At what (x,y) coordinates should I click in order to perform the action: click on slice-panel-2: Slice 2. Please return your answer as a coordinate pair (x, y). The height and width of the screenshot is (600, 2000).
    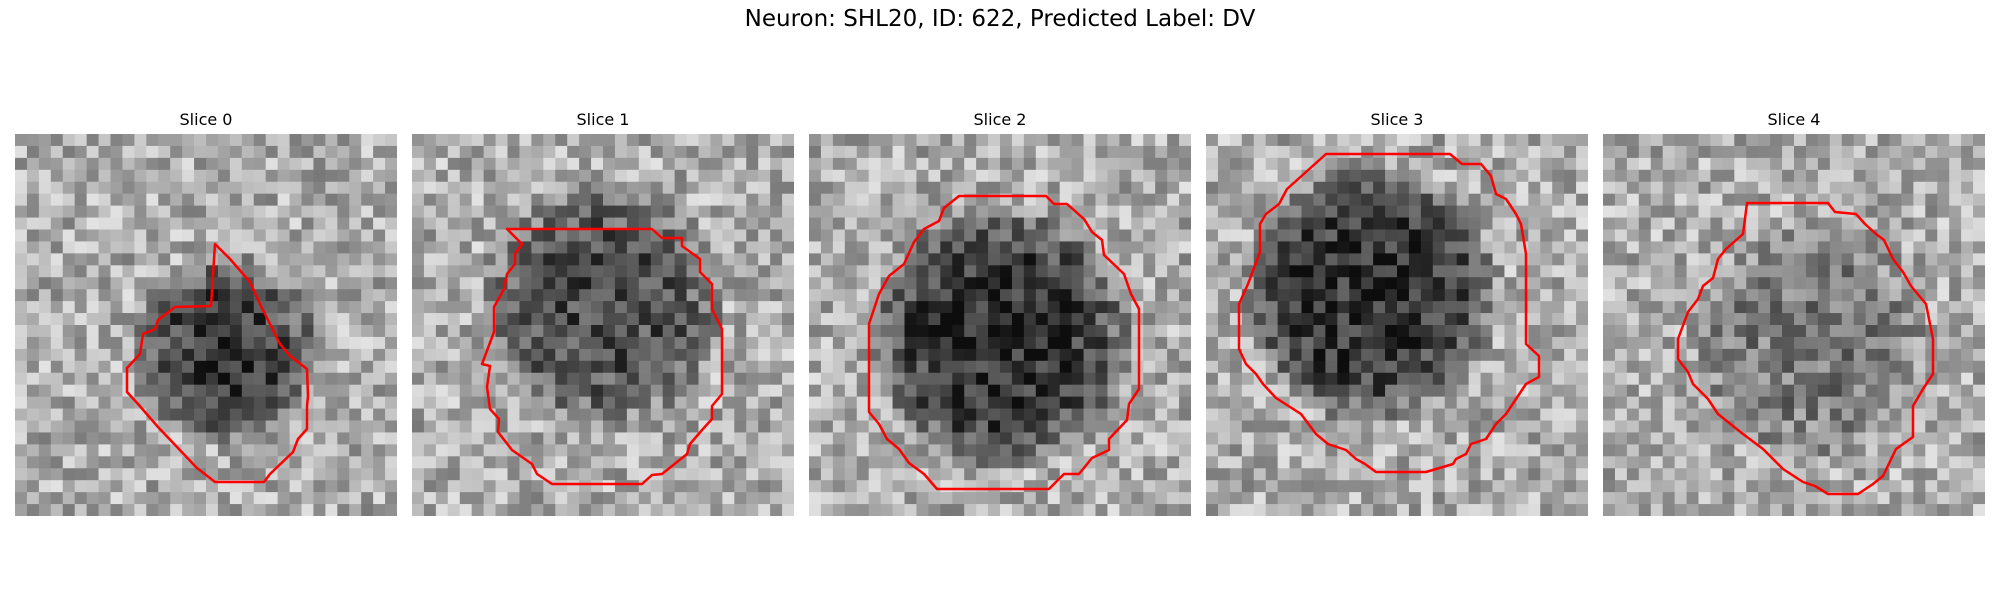
    Looking at the image, I should click on (1000, 313).